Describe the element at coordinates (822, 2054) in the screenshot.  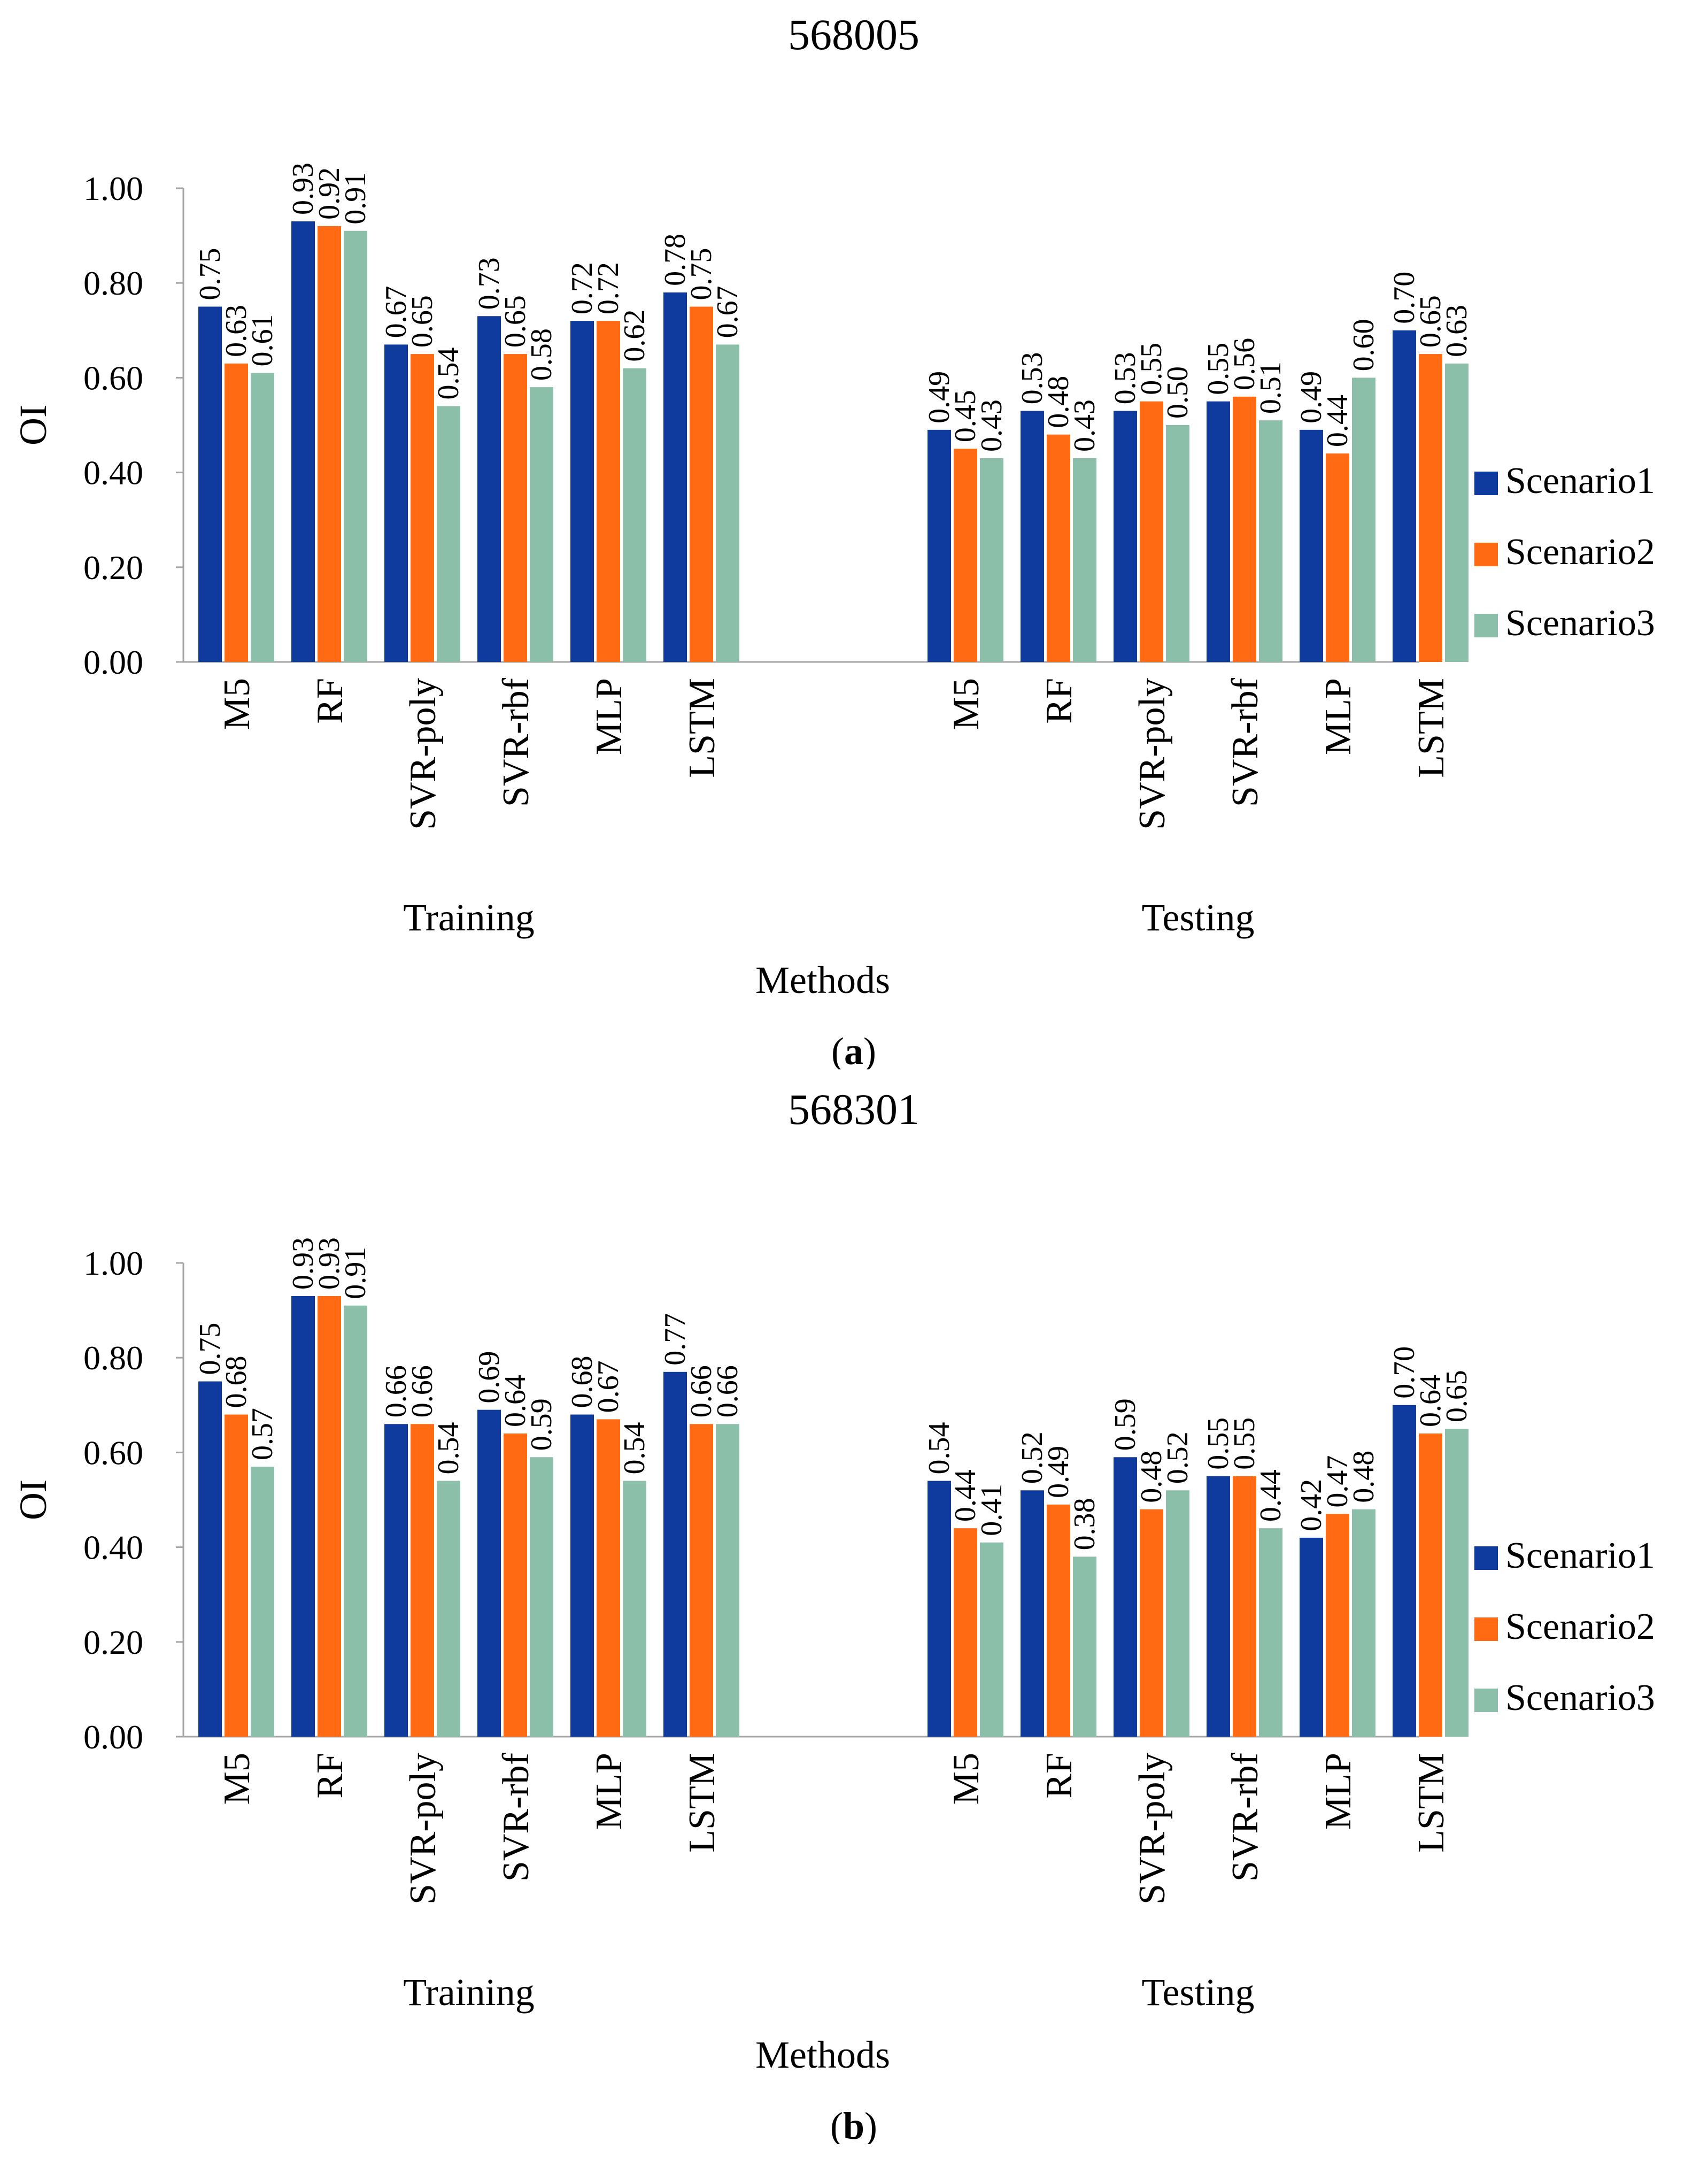
I see `x-axis-label: Methods` at that location.